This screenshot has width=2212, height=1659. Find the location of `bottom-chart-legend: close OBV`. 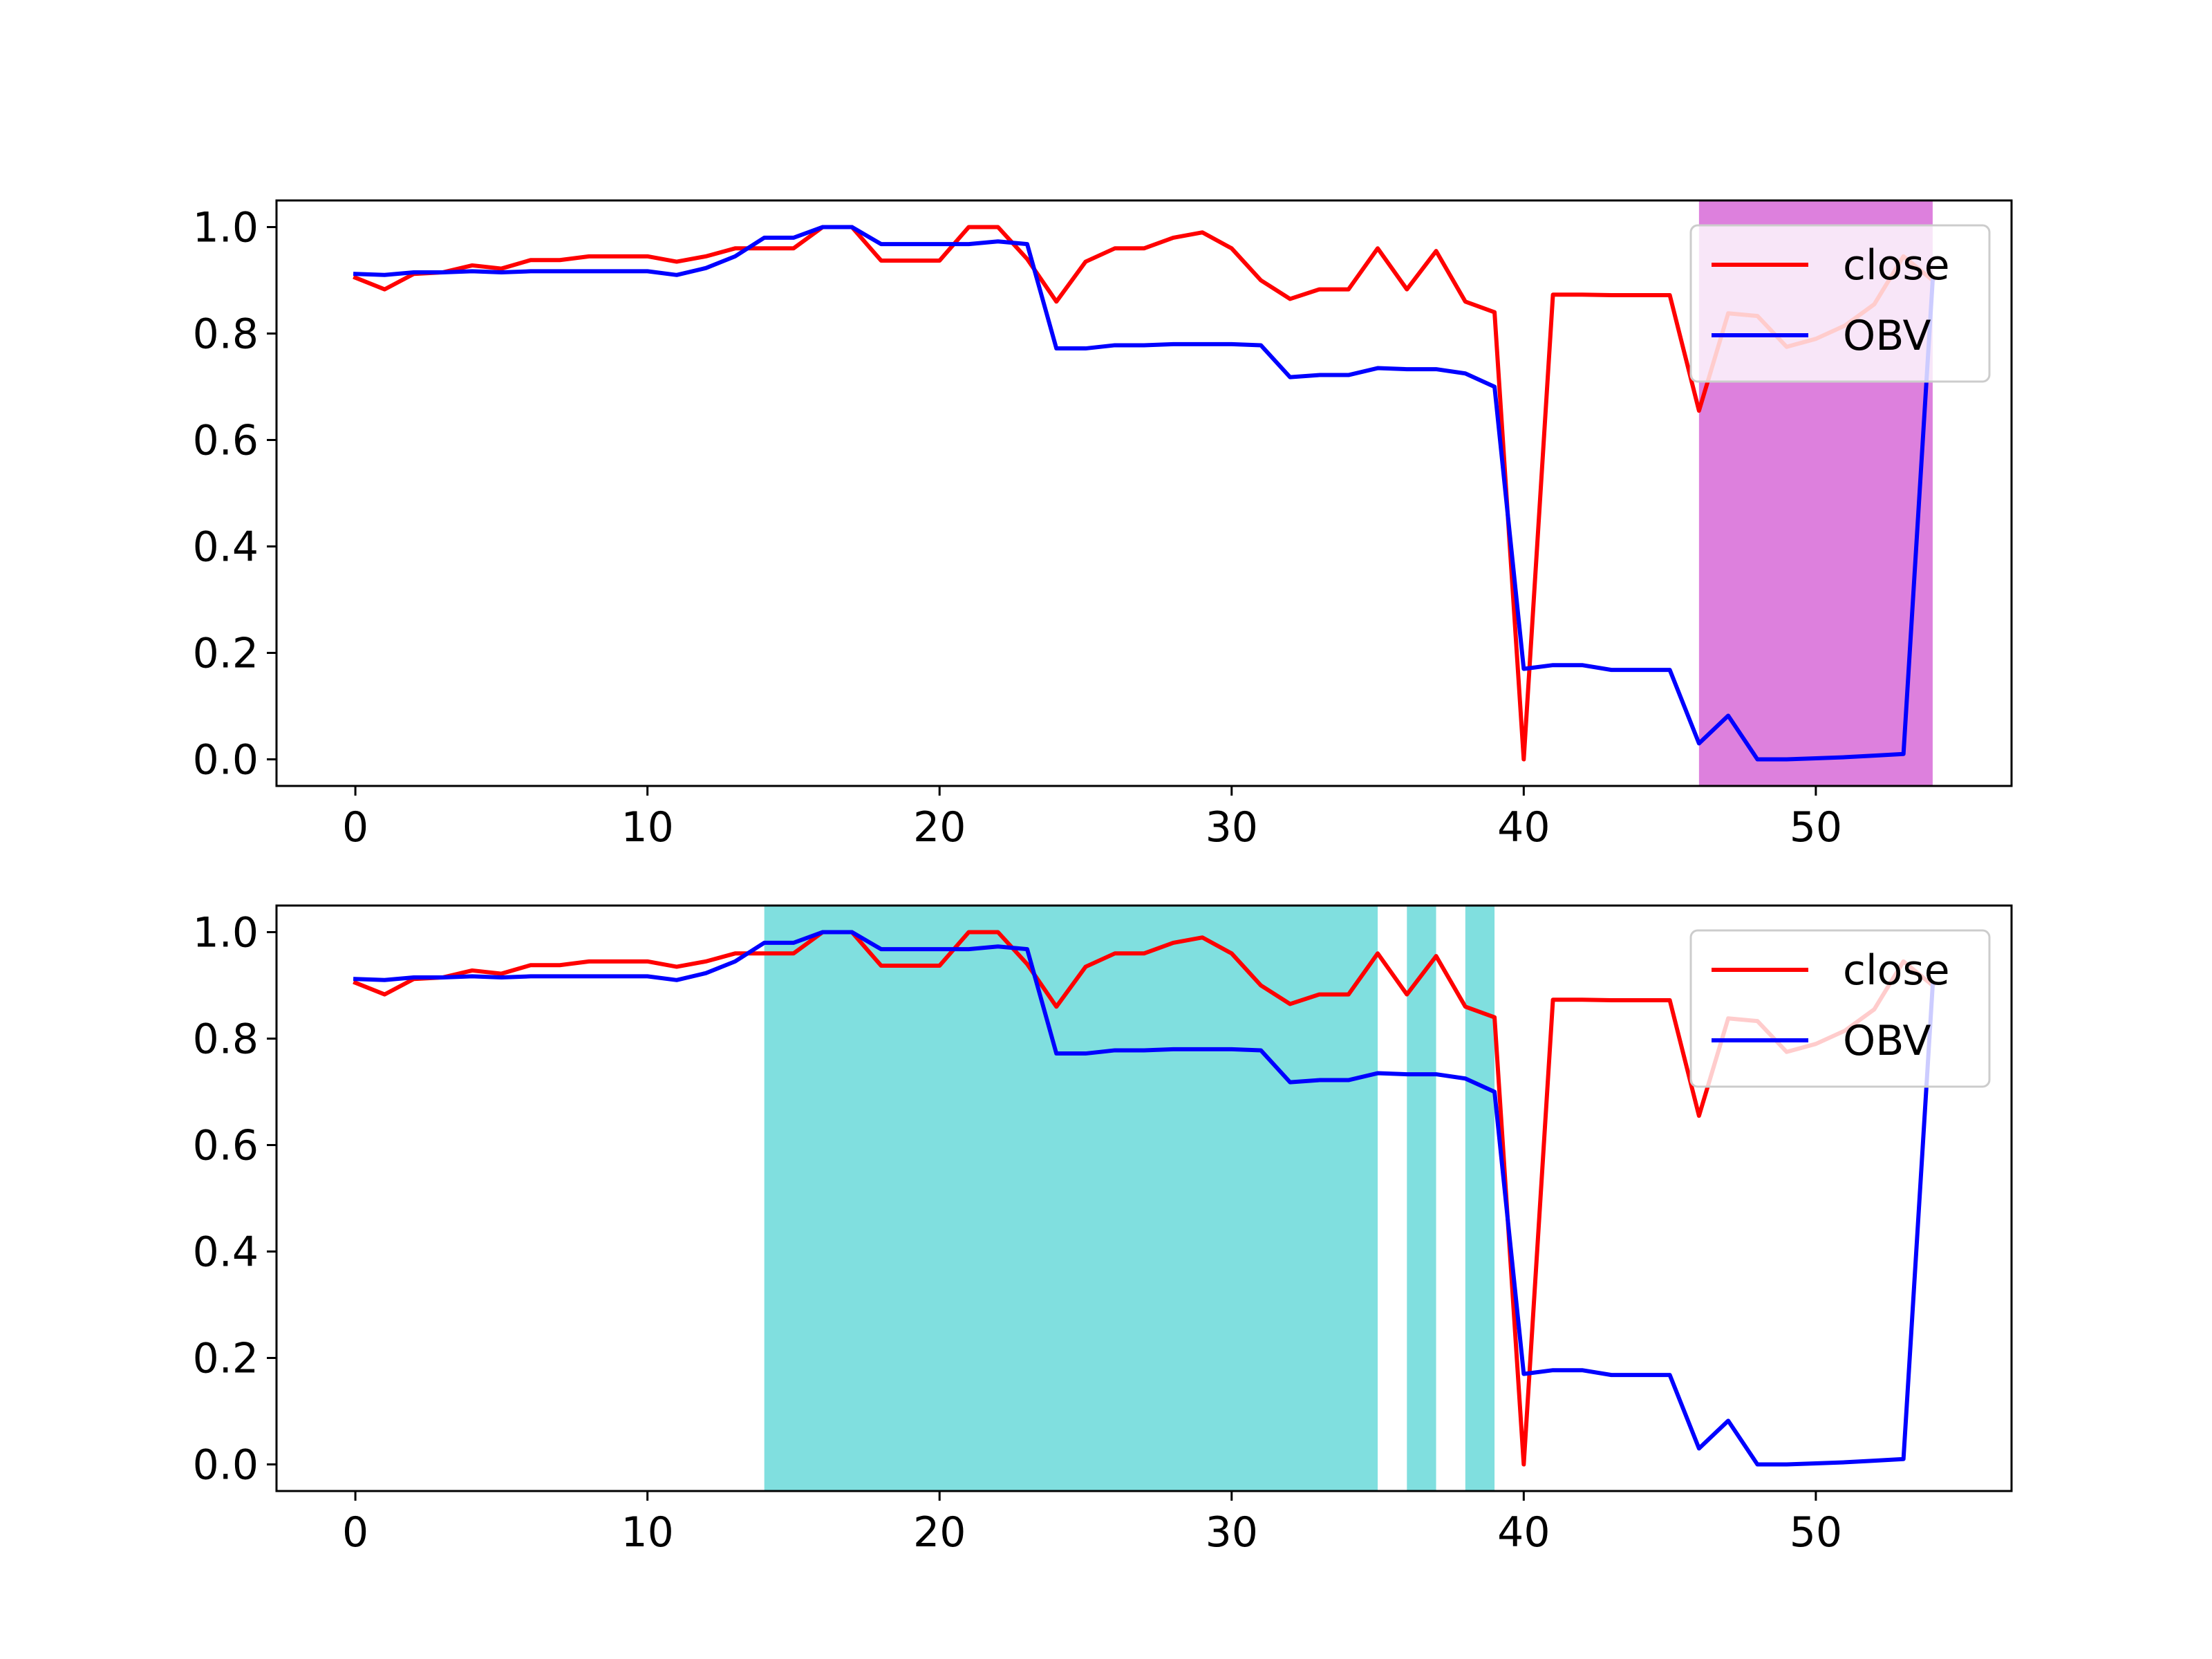

bottom-chart-legend: close OBV is located at coordinates (1840, 1009).